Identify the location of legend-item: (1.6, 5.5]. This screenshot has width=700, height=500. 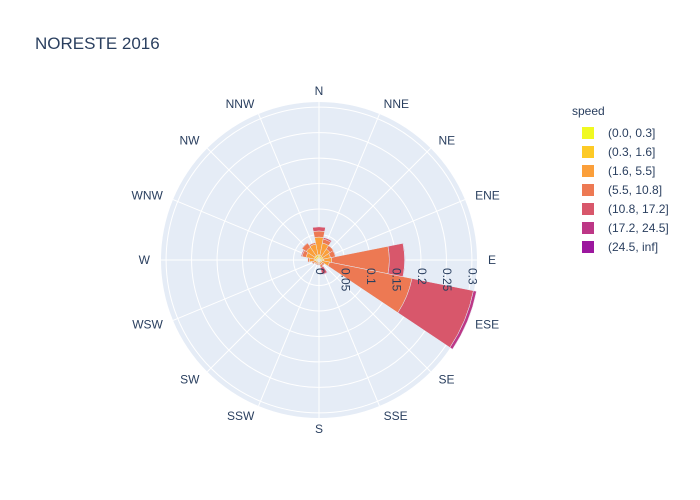
(625, 170).